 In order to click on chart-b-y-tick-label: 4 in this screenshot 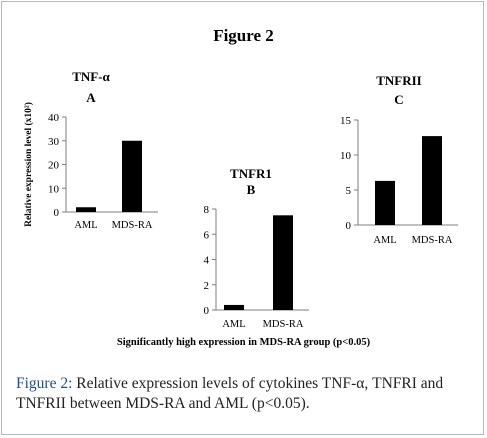, I will do `click(207, 261)`.